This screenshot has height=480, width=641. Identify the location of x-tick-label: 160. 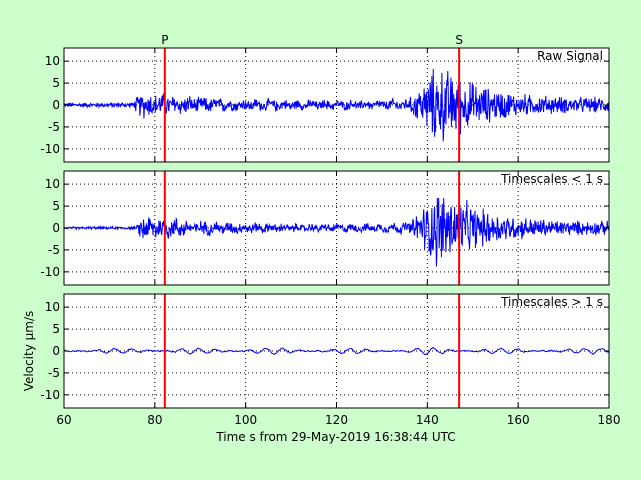
(518, 420).